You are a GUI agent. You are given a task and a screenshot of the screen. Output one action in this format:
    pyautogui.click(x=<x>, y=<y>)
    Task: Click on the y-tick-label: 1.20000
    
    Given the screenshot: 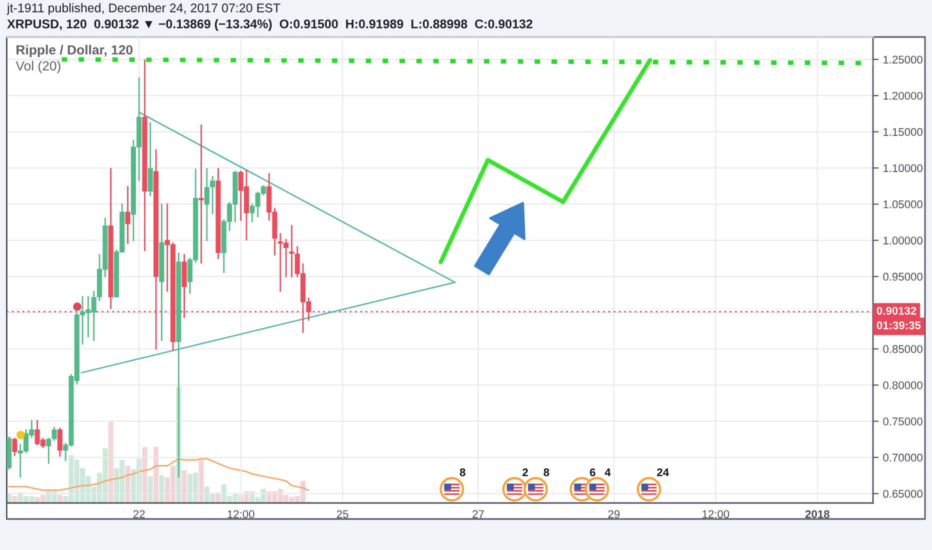 What is the action you would take?
    pyautogui.click(x=903, y=96)
    